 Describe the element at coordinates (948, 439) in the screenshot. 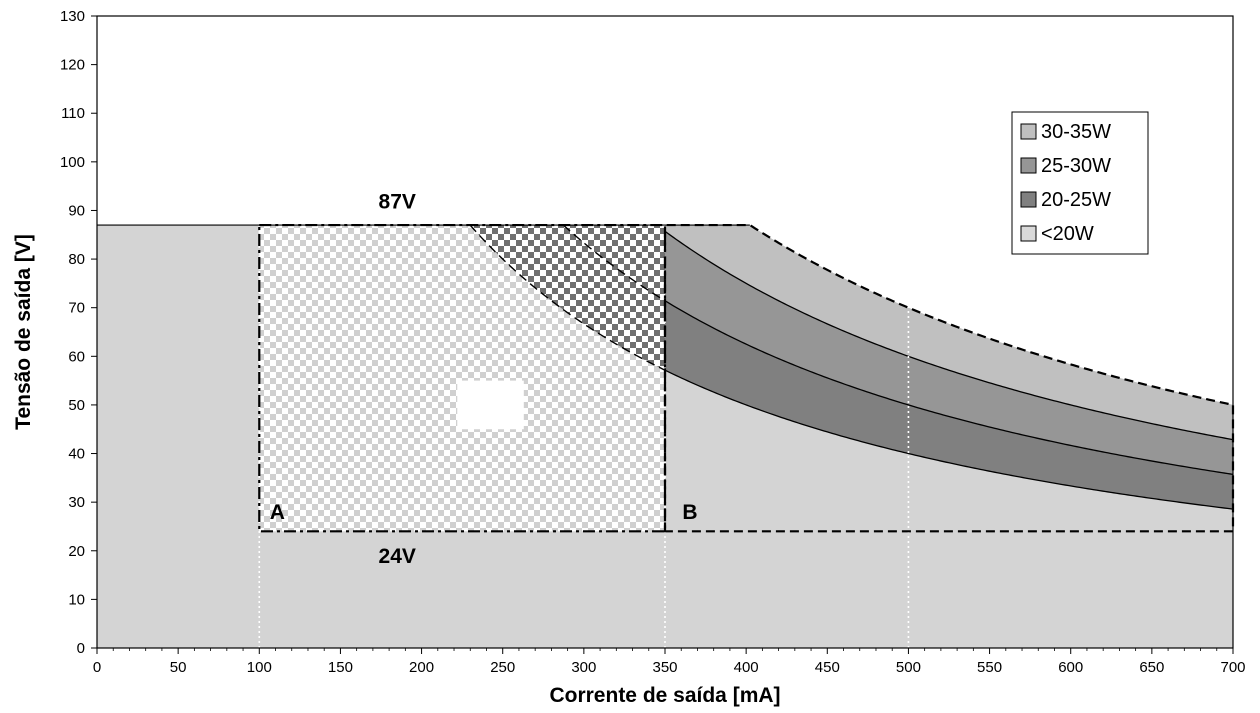

I see `power-curve-20w` at that location.